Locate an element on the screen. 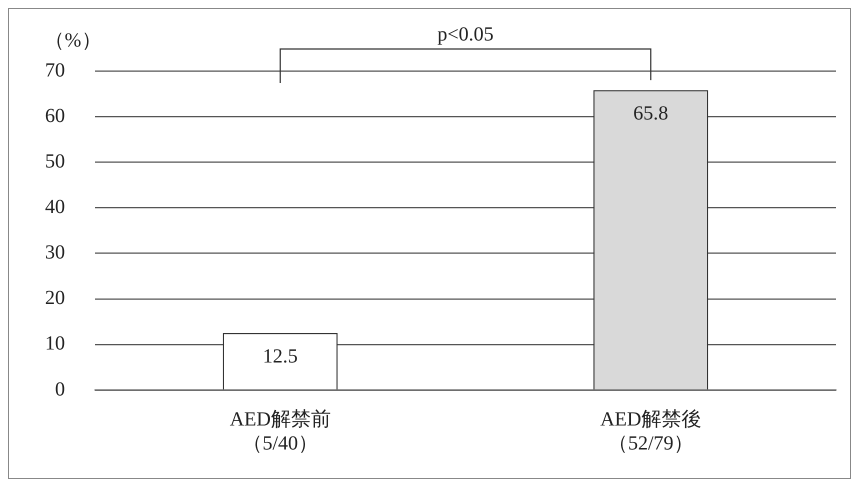 The height and width of the screenshot is (487, 859). y-tick-label: 30 is located at coordinates (55, 253).